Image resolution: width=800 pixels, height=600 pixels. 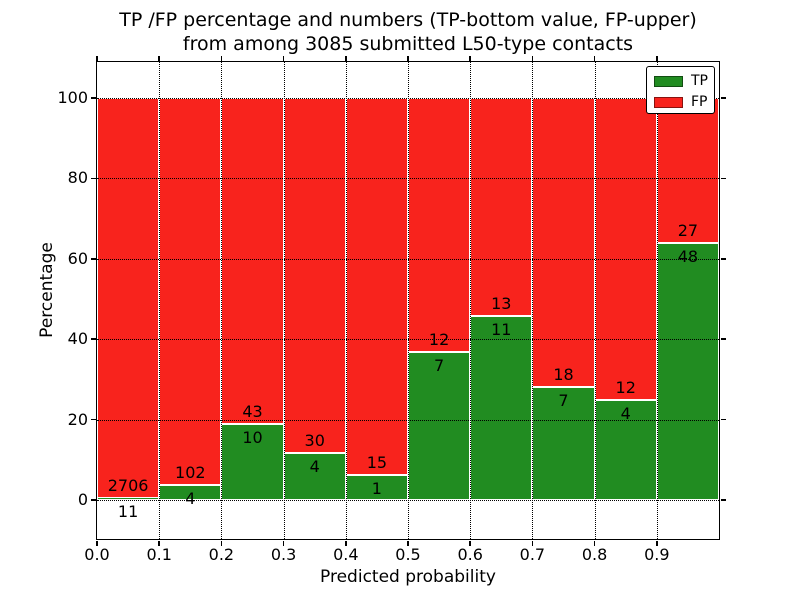 I want to click on x-tick-label: 0.4, so click(x=346, y=554).